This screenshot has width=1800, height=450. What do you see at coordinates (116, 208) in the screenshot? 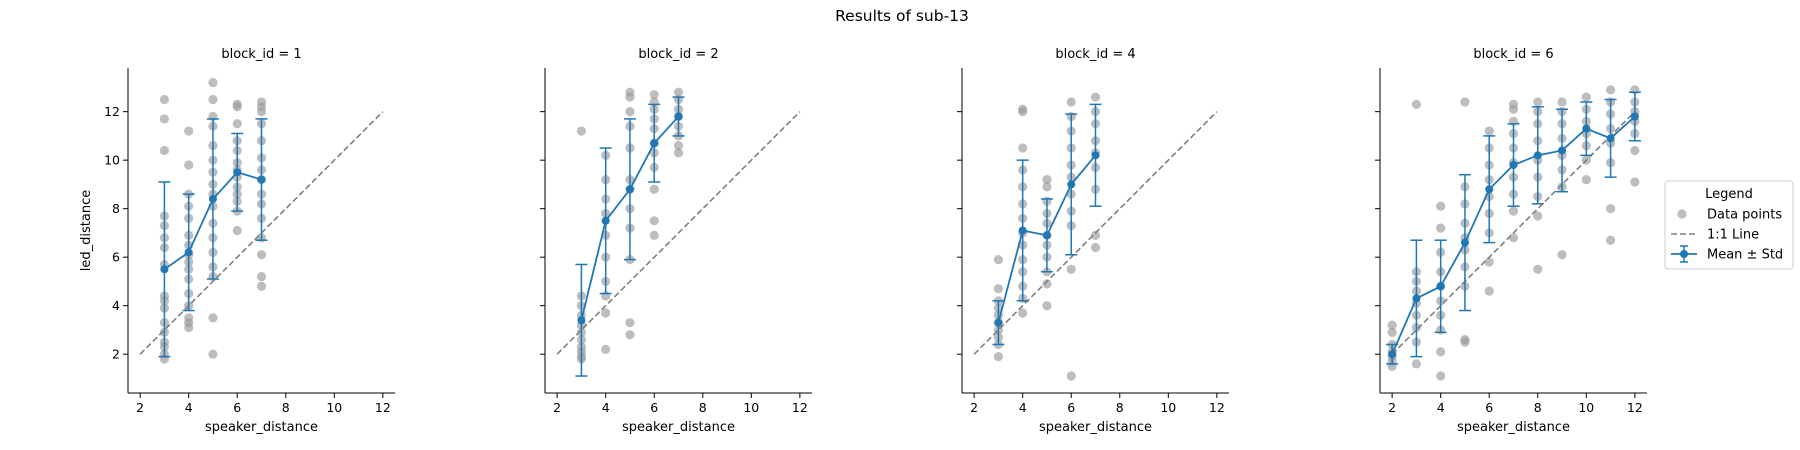
I see `y-tick-label: 8` at bounding box center [116, 208].